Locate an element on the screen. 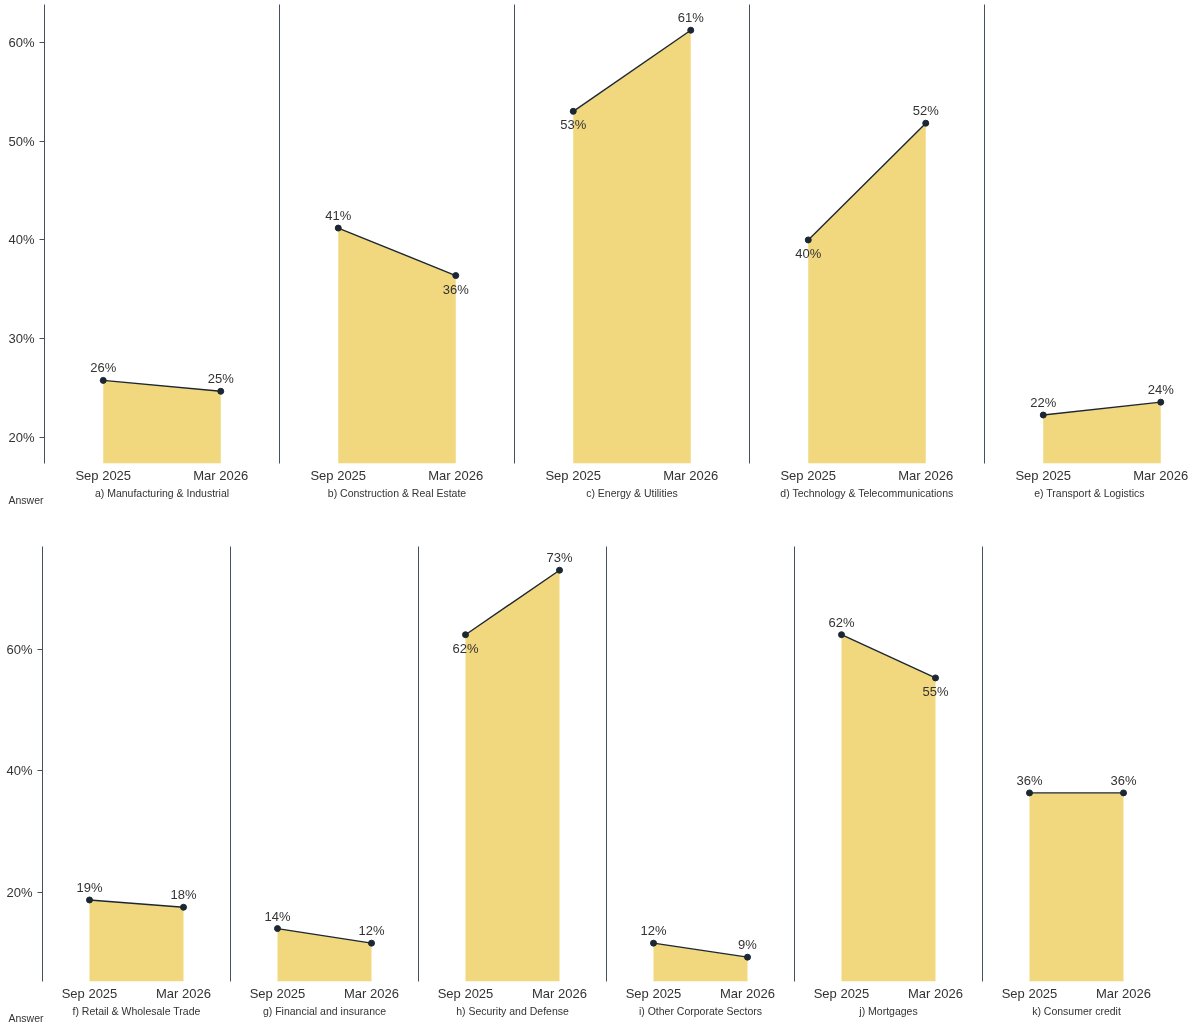 This screenshot has height=1025, width=1194. x-axis-title: i) Other Corporate Sectors is located at coordinates (700, 1010).